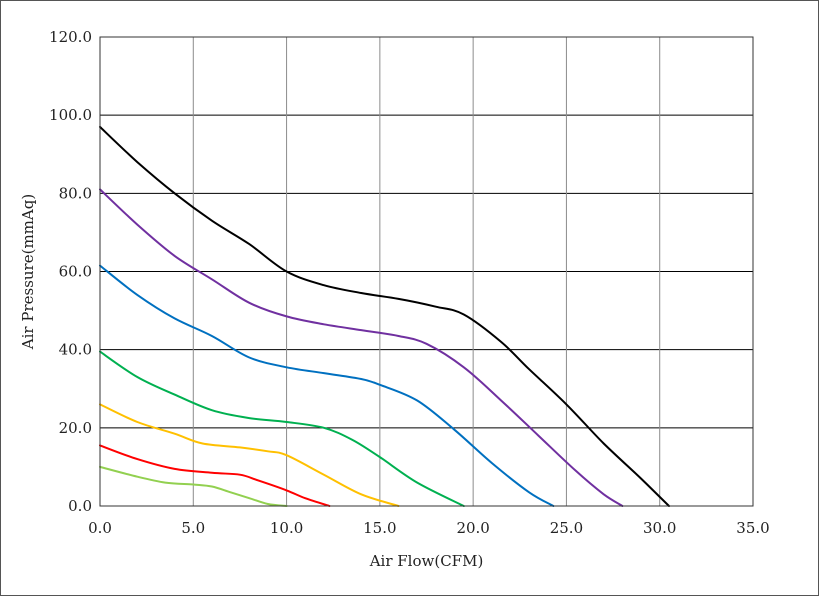 This screenshot has height=596, width=819. What do you see at coordinates (472, 528) in the screenshot?
I see `x-tick-label: 20.0` at bounding box center [472, 528].